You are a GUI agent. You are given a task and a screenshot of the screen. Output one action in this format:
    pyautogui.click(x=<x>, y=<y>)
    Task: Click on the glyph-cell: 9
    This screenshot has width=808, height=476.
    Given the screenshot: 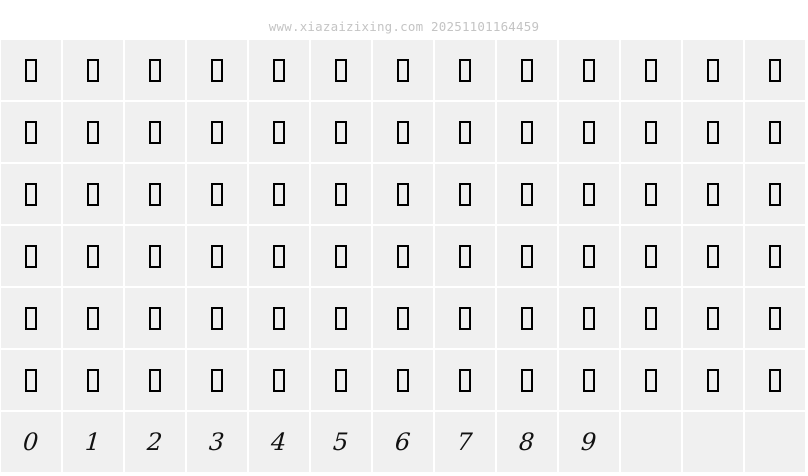 What is the action you would take?
    pyautogui.click(x=589, y=442)
    